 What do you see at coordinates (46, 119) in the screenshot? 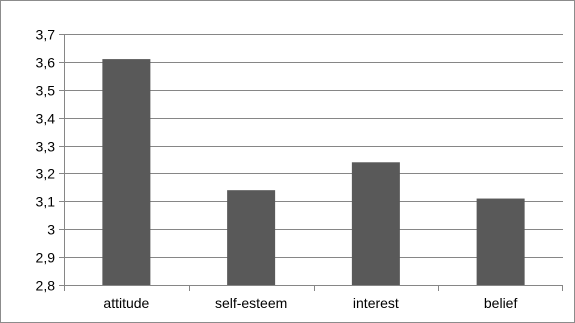
I see `y-tick-label: 3,4` at bounding box center [46, 119].